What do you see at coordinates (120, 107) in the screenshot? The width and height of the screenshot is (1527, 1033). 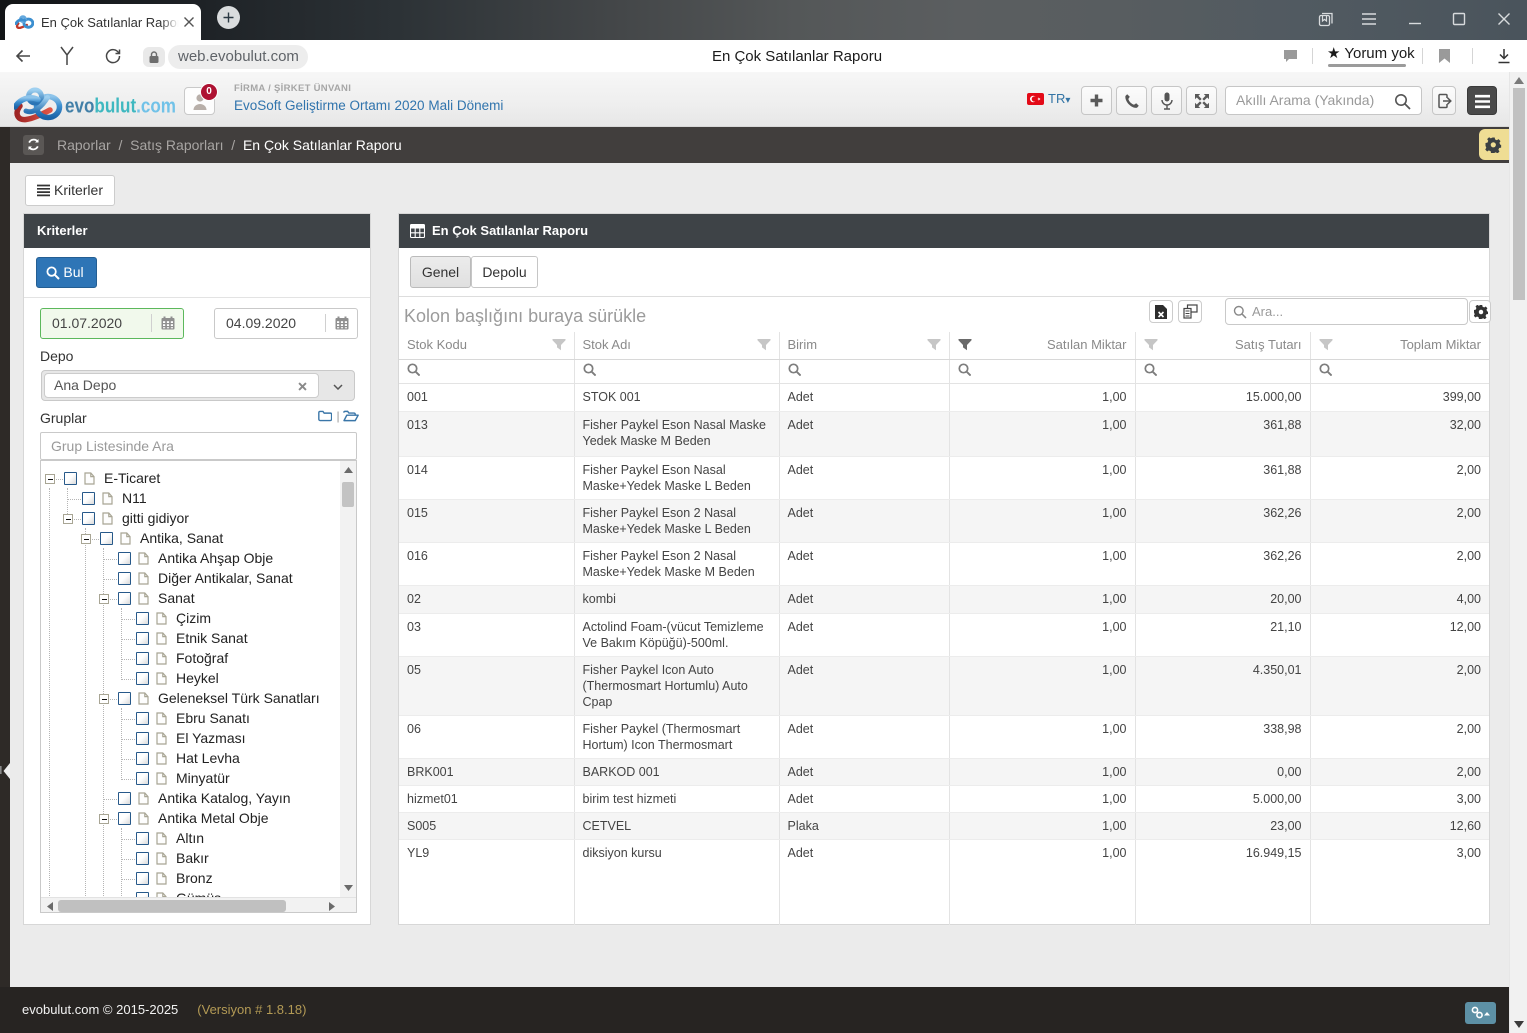 I see `svg-text: evobulut.com` at bounding box center [120, 107].